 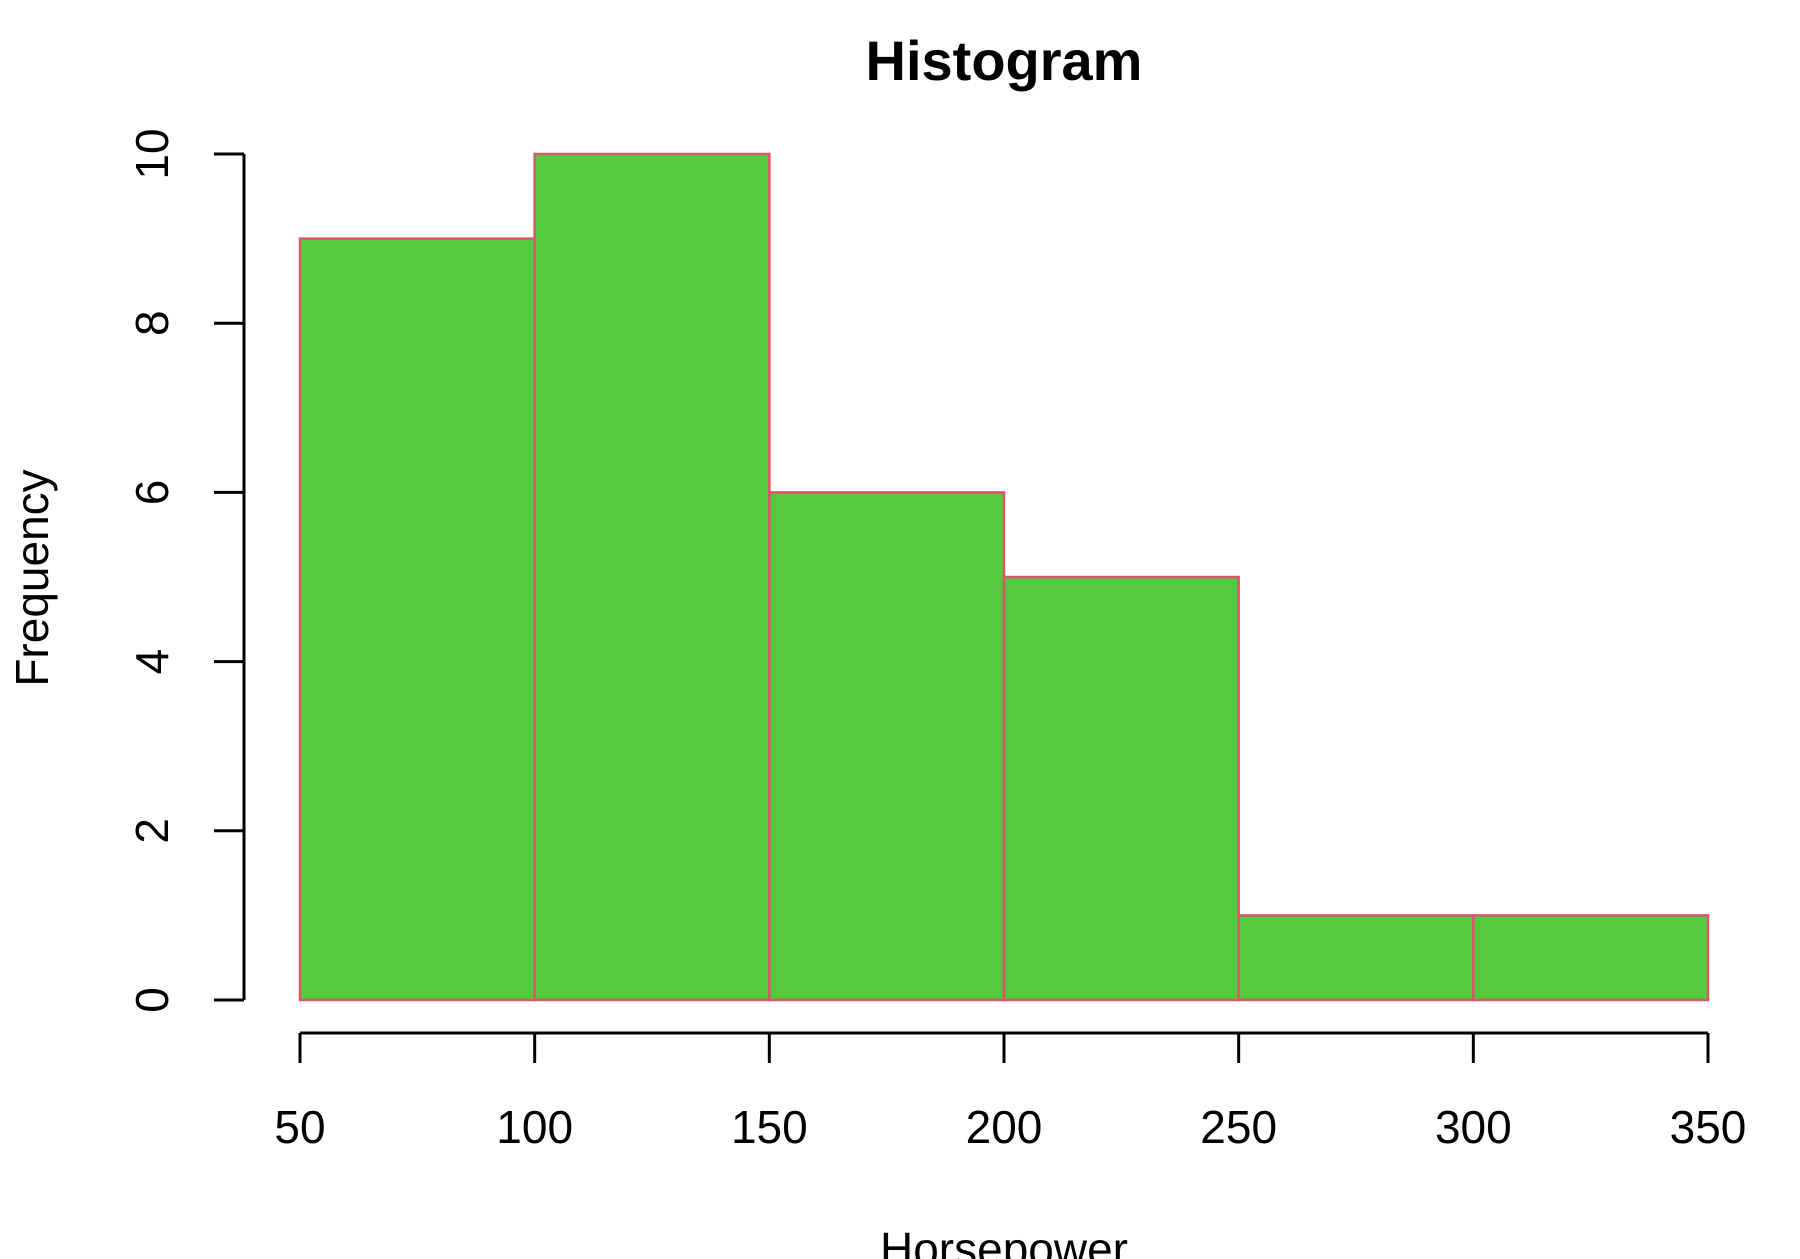 What do you see at coordinates (1004, 1241) in the screenshot?
I see `x-axis-label: Horsepower` at bounding box center [1004, 1241].